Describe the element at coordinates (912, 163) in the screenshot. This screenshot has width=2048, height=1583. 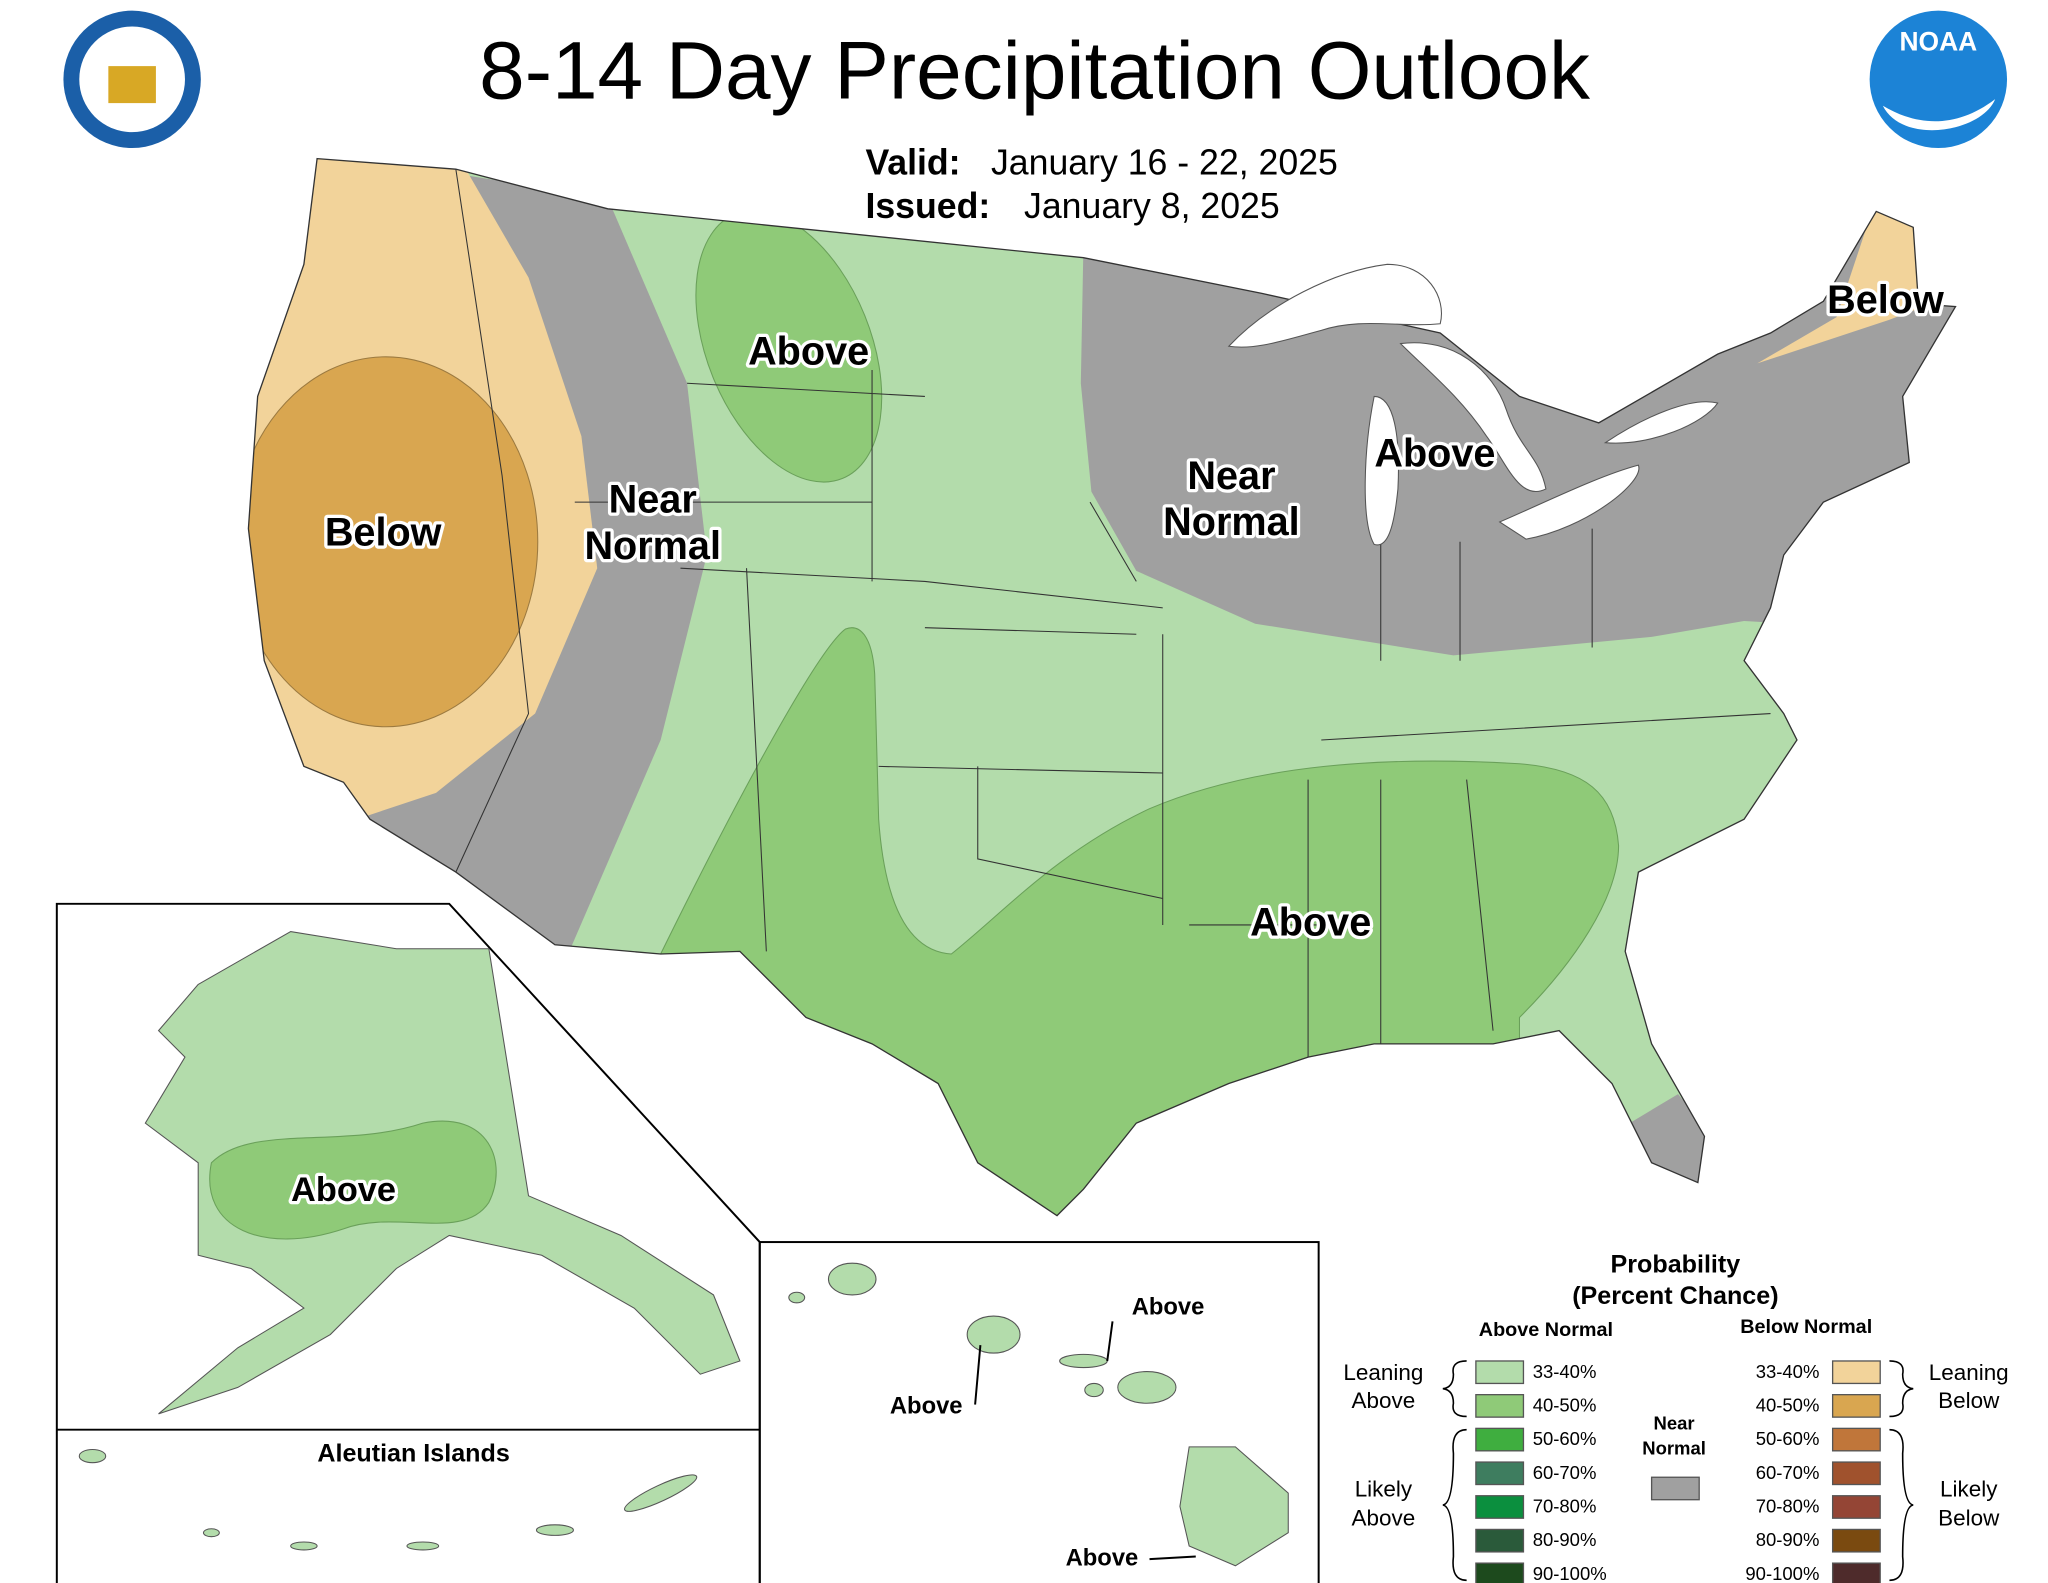
I see `valid-label: Valid:` at that location.